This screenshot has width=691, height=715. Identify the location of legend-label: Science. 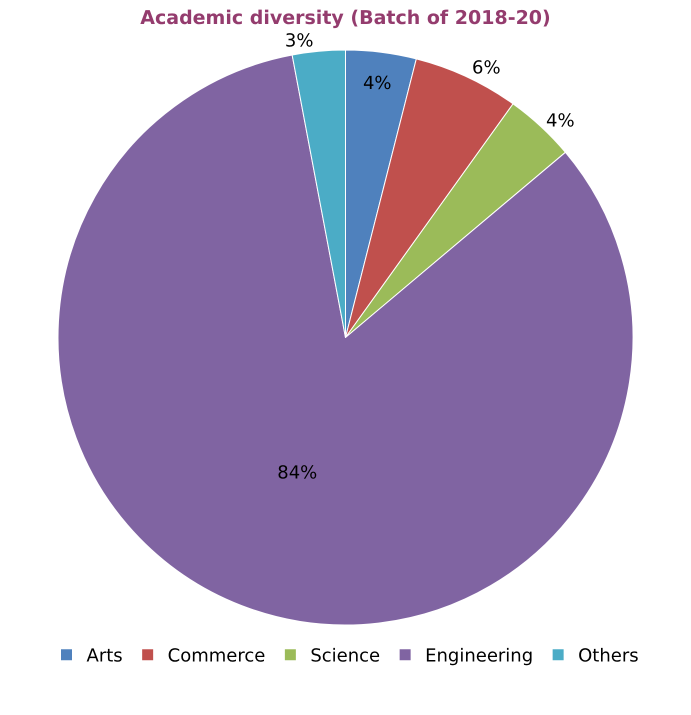
(345, 656).